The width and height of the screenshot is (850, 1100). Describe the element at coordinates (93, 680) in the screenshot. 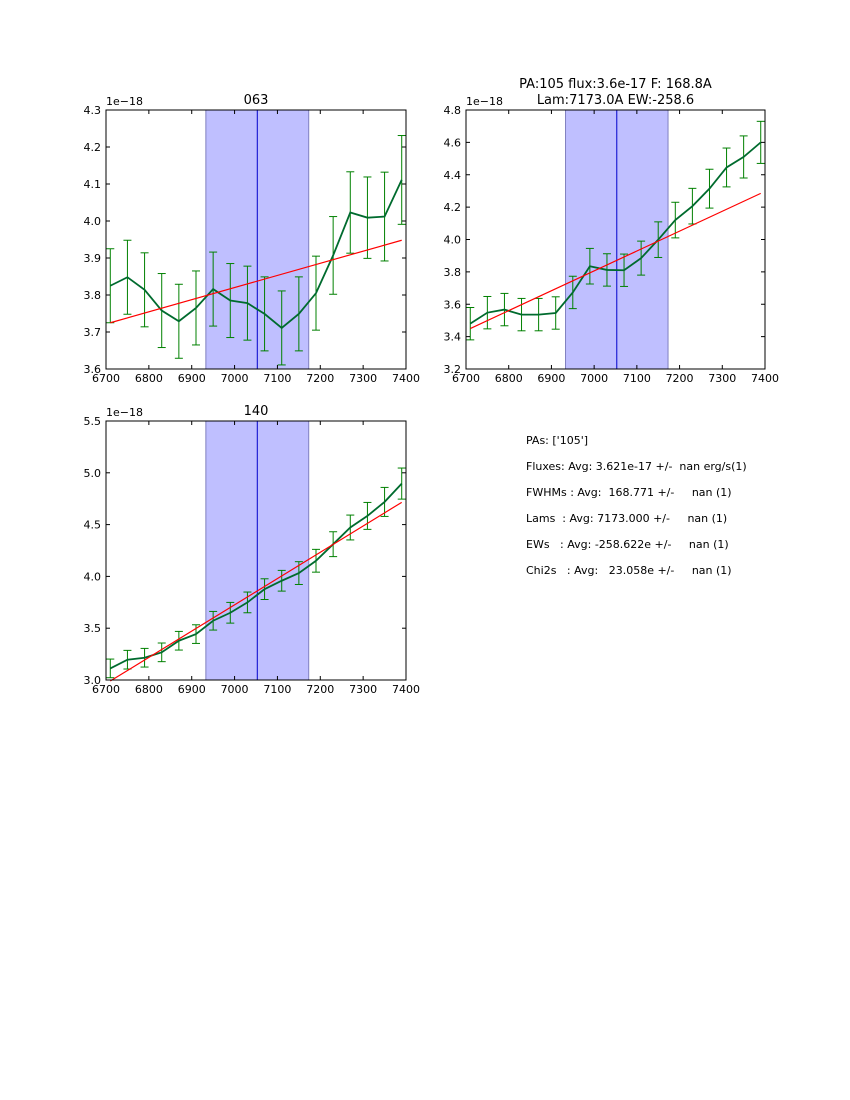

I see `y-tick-label: 3.0` at that location.